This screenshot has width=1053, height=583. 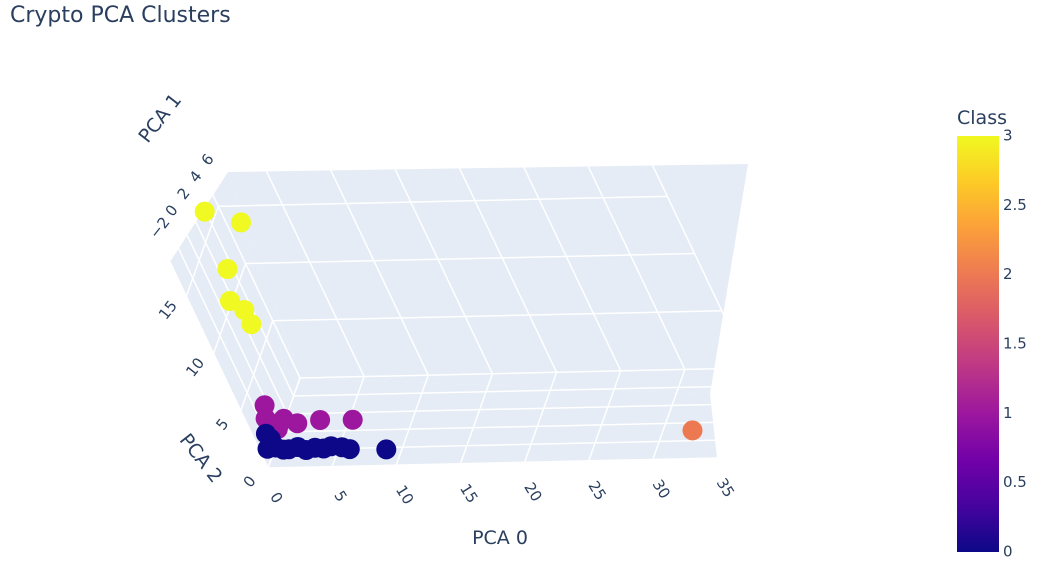 What do you see at coordinates (276, 498) in the screenshot?
I see `x-tick-label: 0` at bounding box center [276, 498].